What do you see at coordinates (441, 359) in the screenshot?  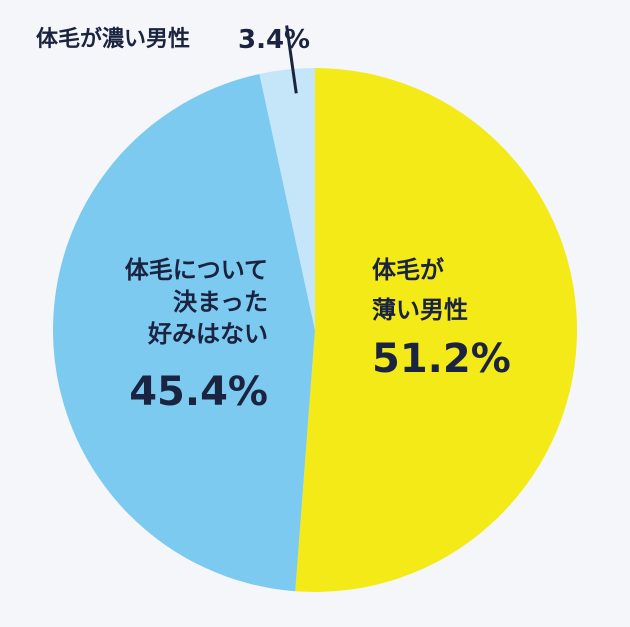 I see `slice-0-value-label: 51.2%` at bounding box center [441, 359].